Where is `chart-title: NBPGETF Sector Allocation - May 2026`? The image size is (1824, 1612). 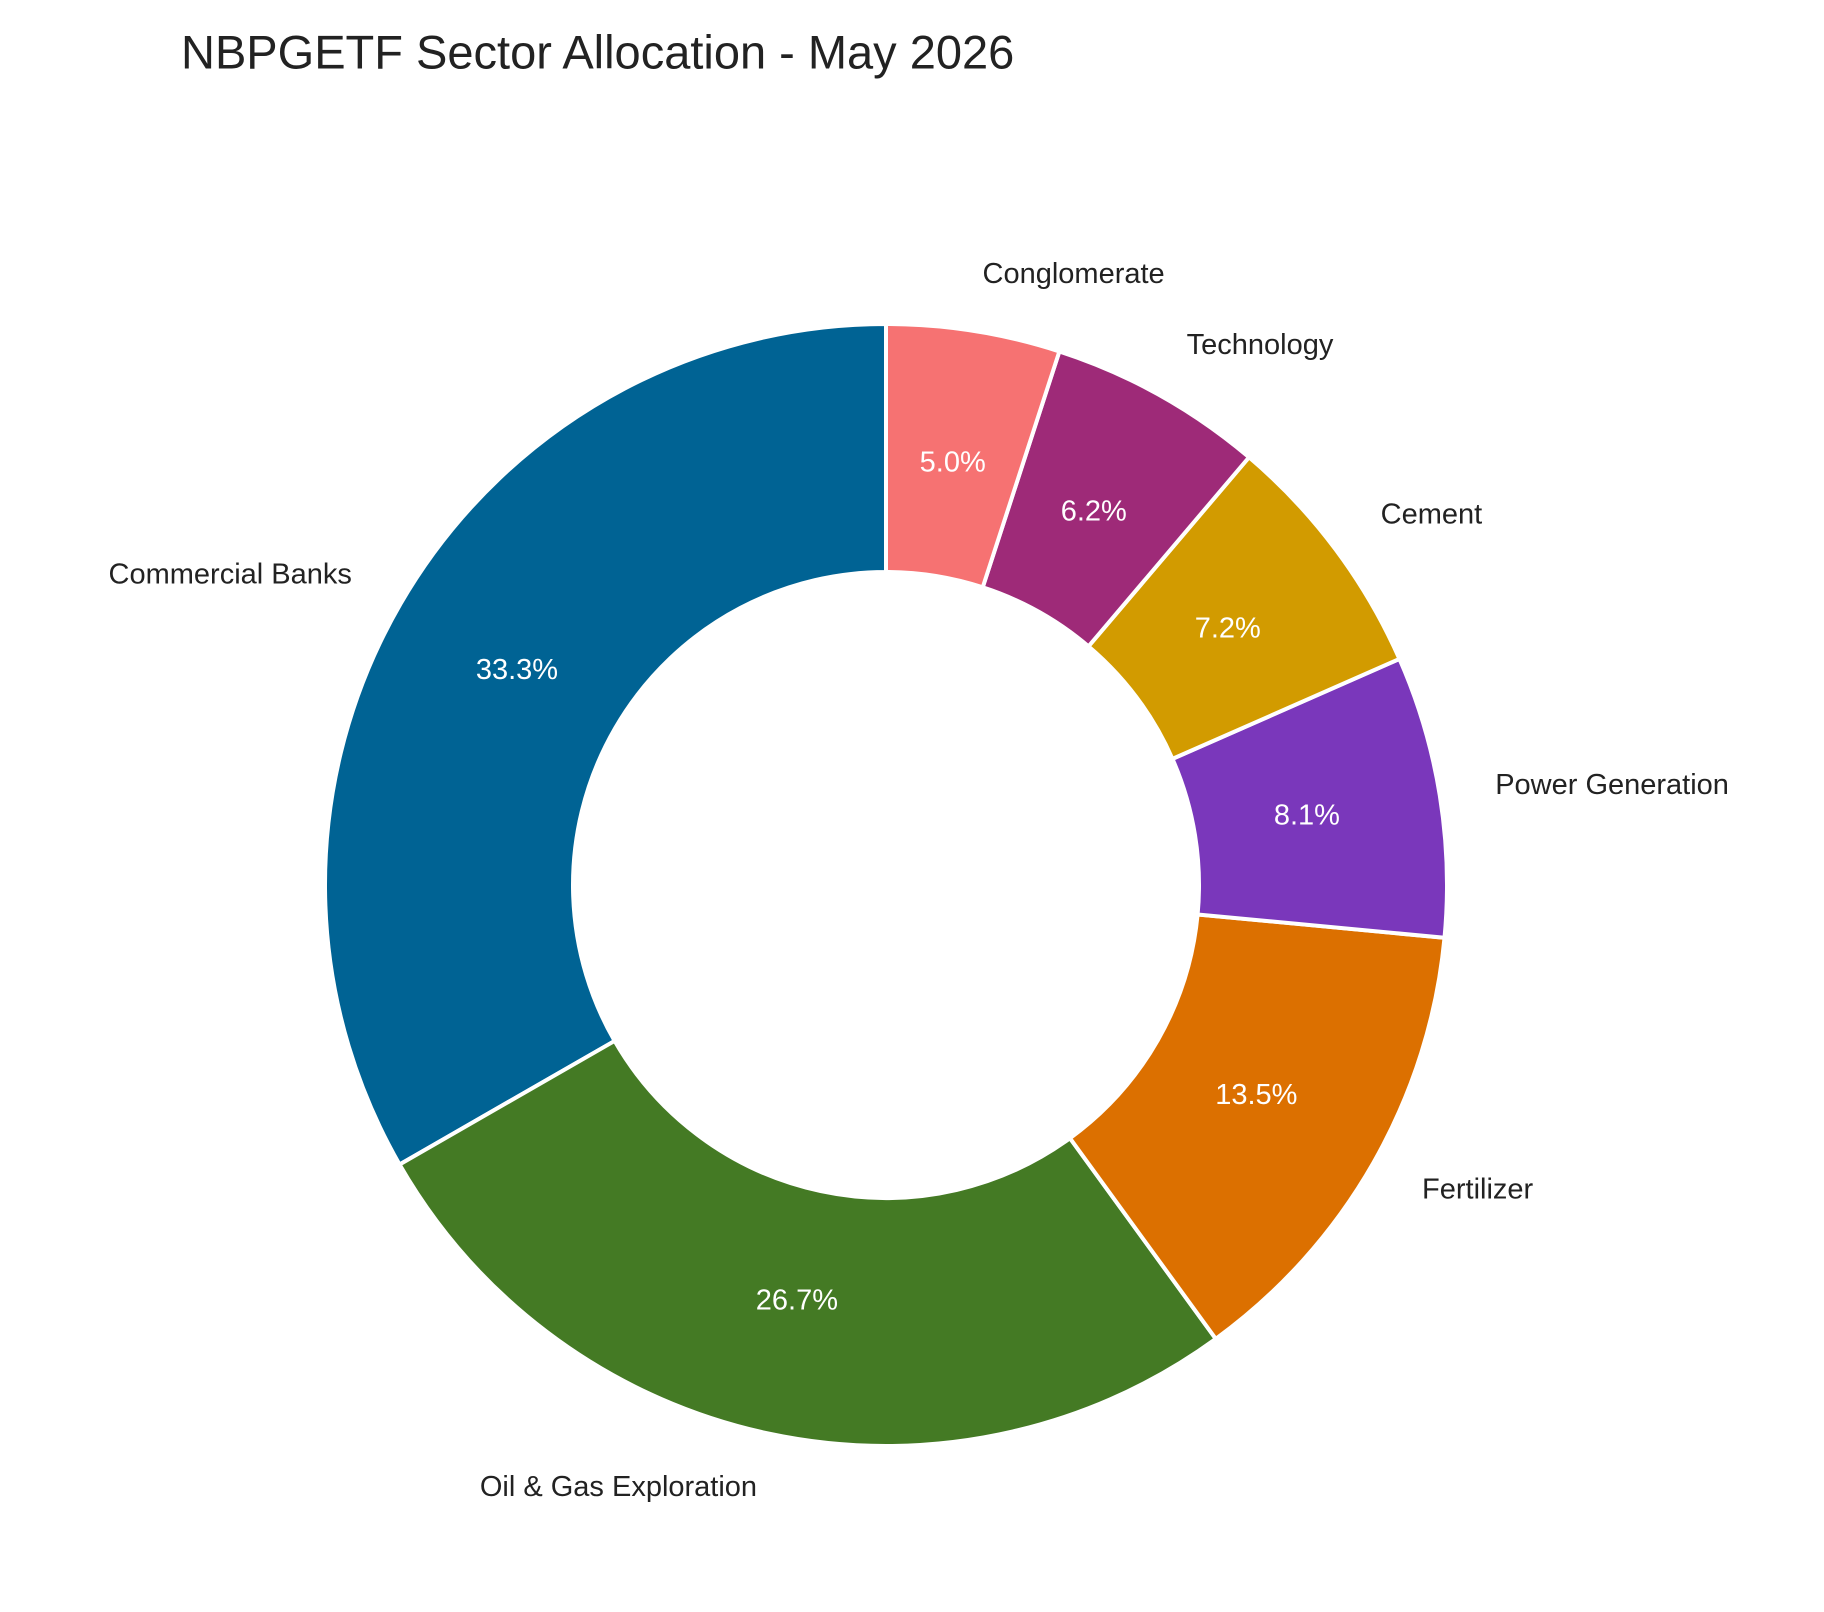
chart-title: NBPGETF Sector Allocation - May 2026 is located at coordinates (597, 51).